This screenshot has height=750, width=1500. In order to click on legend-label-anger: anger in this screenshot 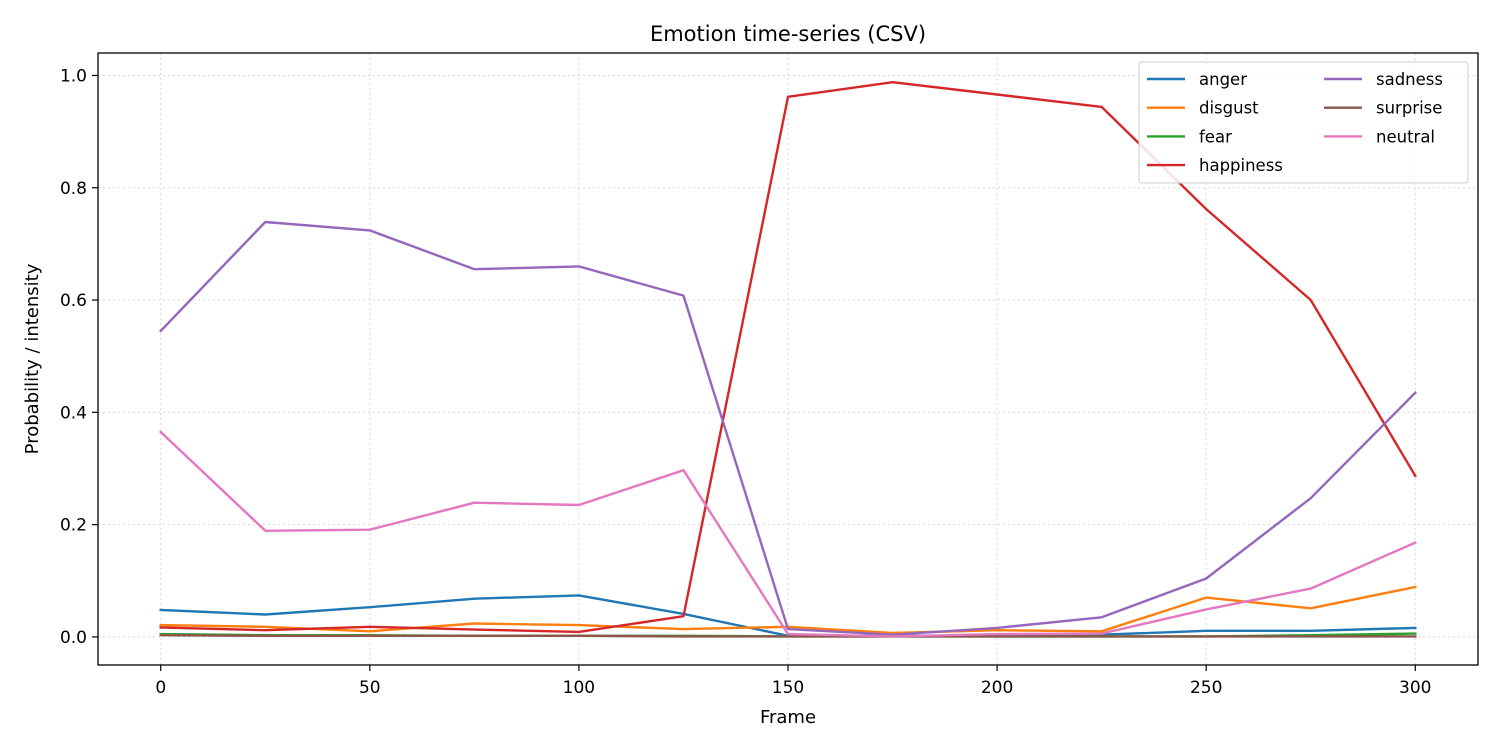, I will do `click(1223, 79)`.